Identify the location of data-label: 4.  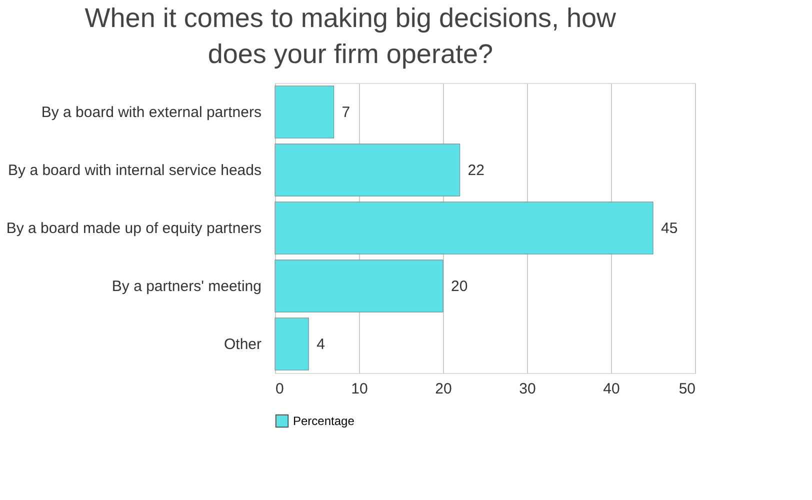
(320, 344).